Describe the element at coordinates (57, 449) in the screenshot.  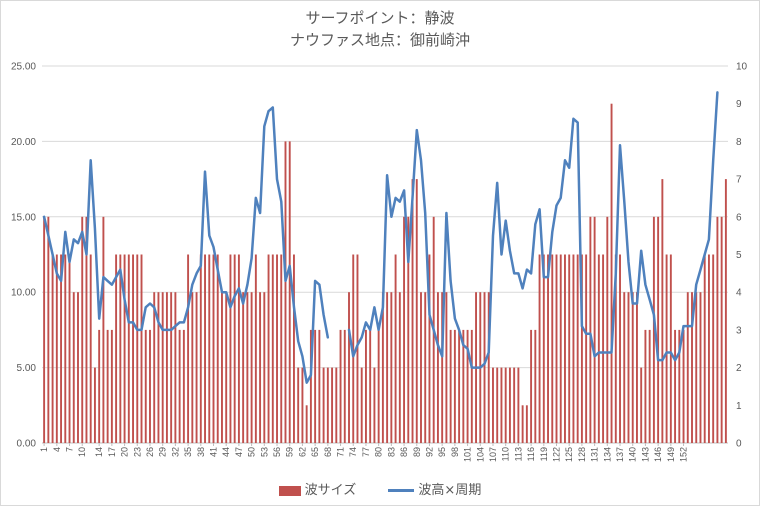
I see `x-tick-label: 4` at that location.